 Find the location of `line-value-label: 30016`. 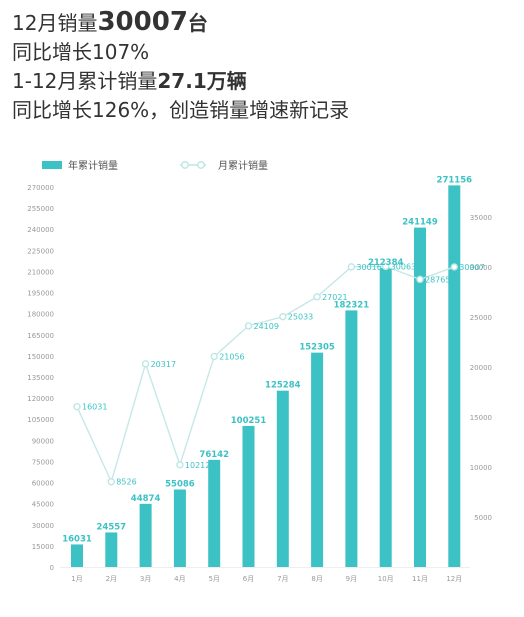

line-value-label: 30016 is located at coordinates (368, 267).